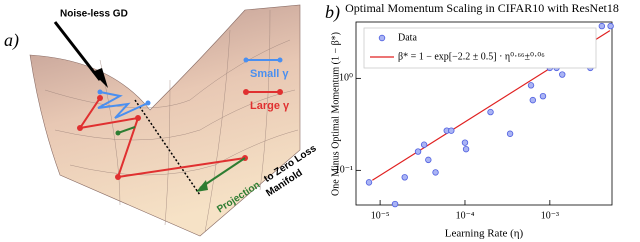  What do you see at coordinates (167, 147) in the screenshot?
I see `zero-loss-manifold` at bounding box center [167, 147].